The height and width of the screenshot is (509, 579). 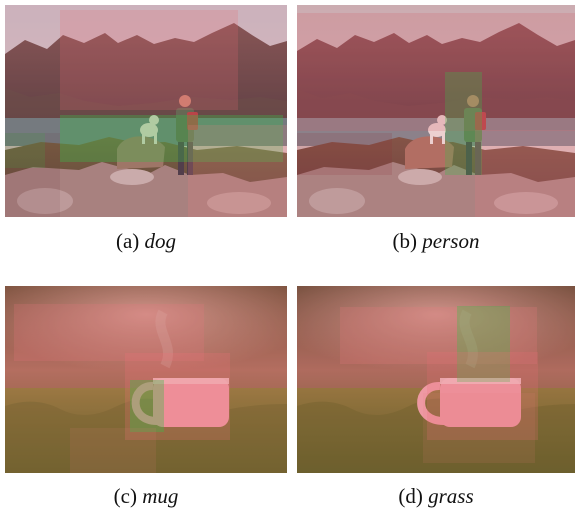 What do you see at coordinates (410, 496) in the screenshot?
I see `caption-label: (d)` at bounding box center [410, 496].